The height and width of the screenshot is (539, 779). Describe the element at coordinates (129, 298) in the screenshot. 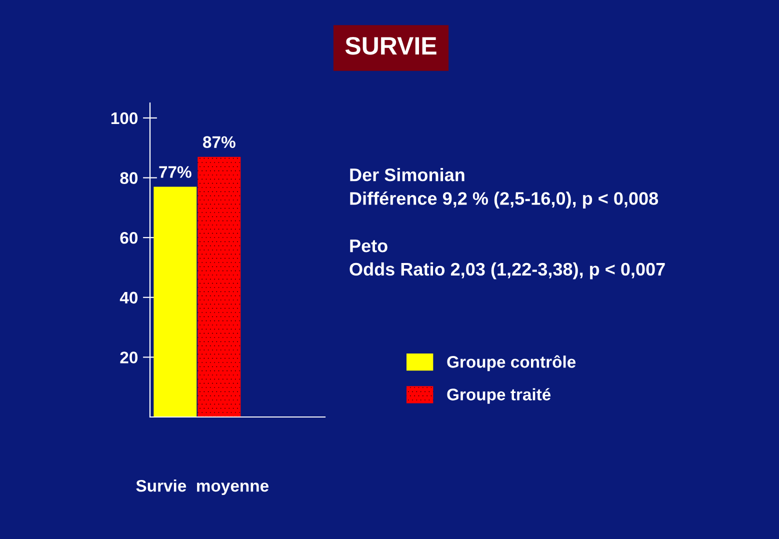

I see `y-tick-label: 40` at that location.